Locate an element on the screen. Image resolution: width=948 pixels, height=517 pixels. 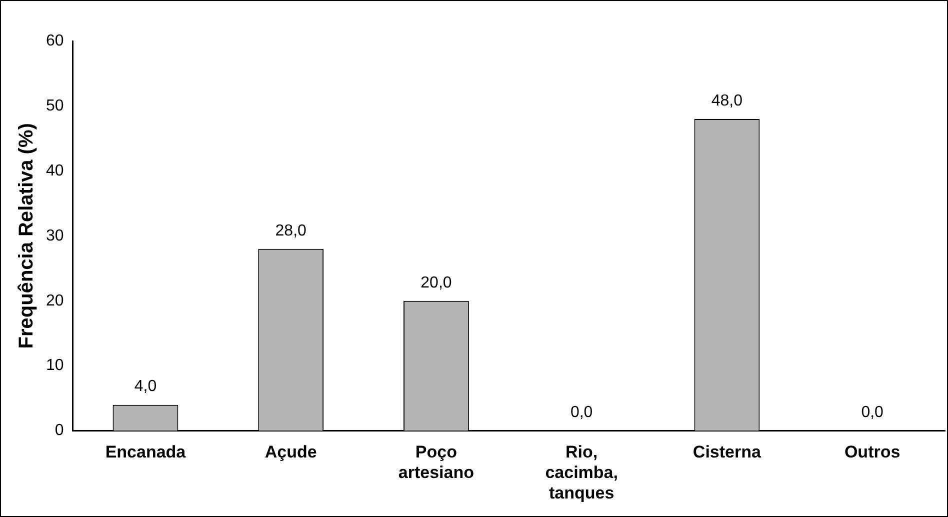
y-tick-label: 10 is located at coordinates (55, 365).